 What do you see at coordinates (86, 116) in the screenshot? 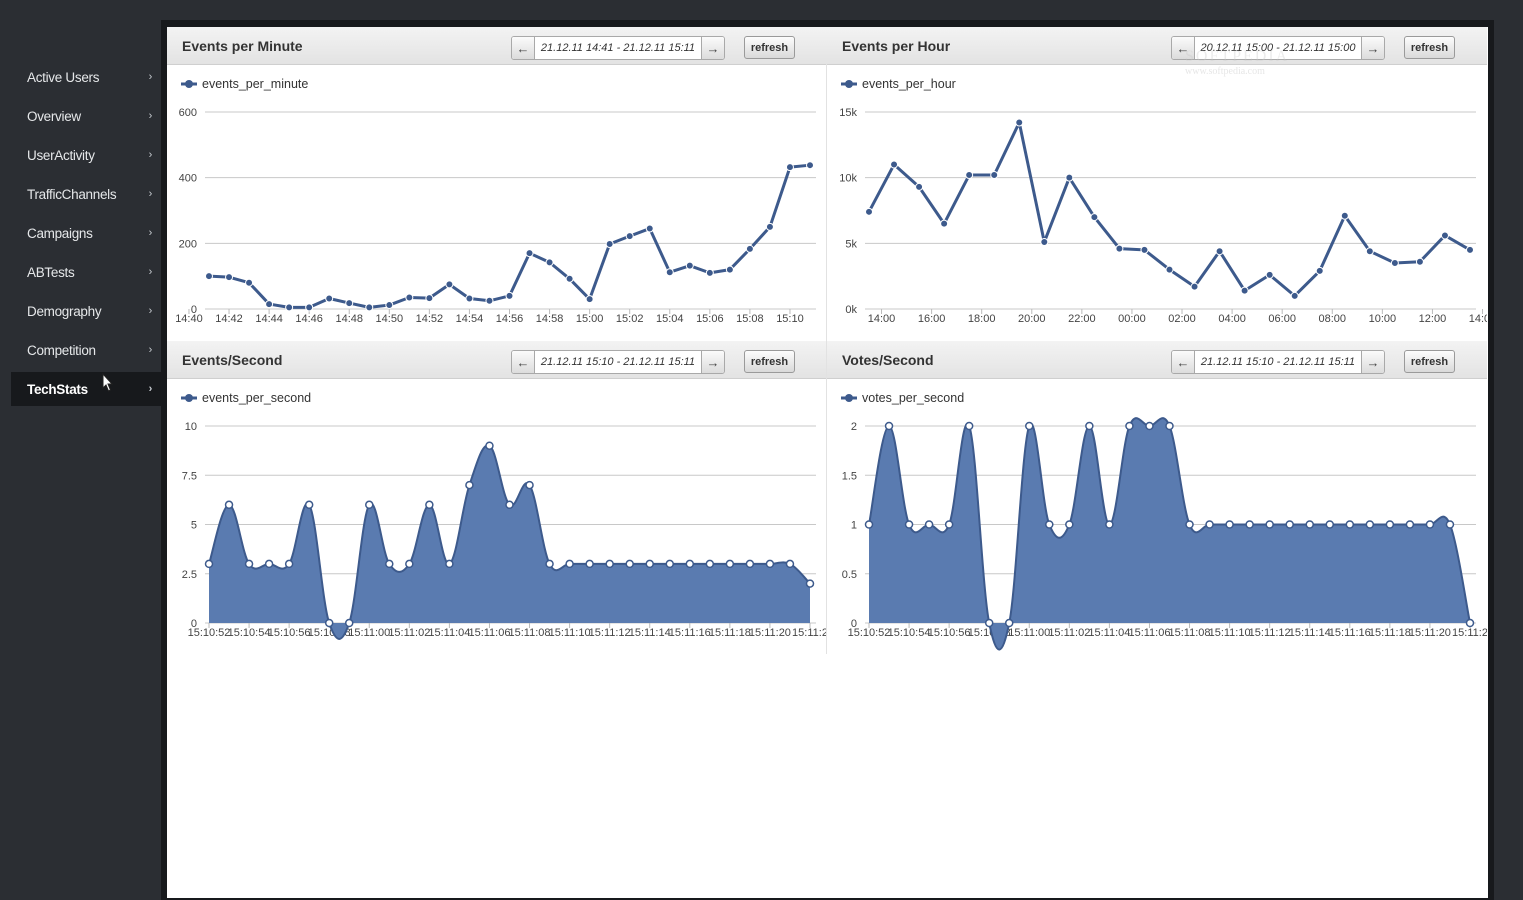
I see `sidebar-item-overview: Overview ›` at bounding box center [86, 116].